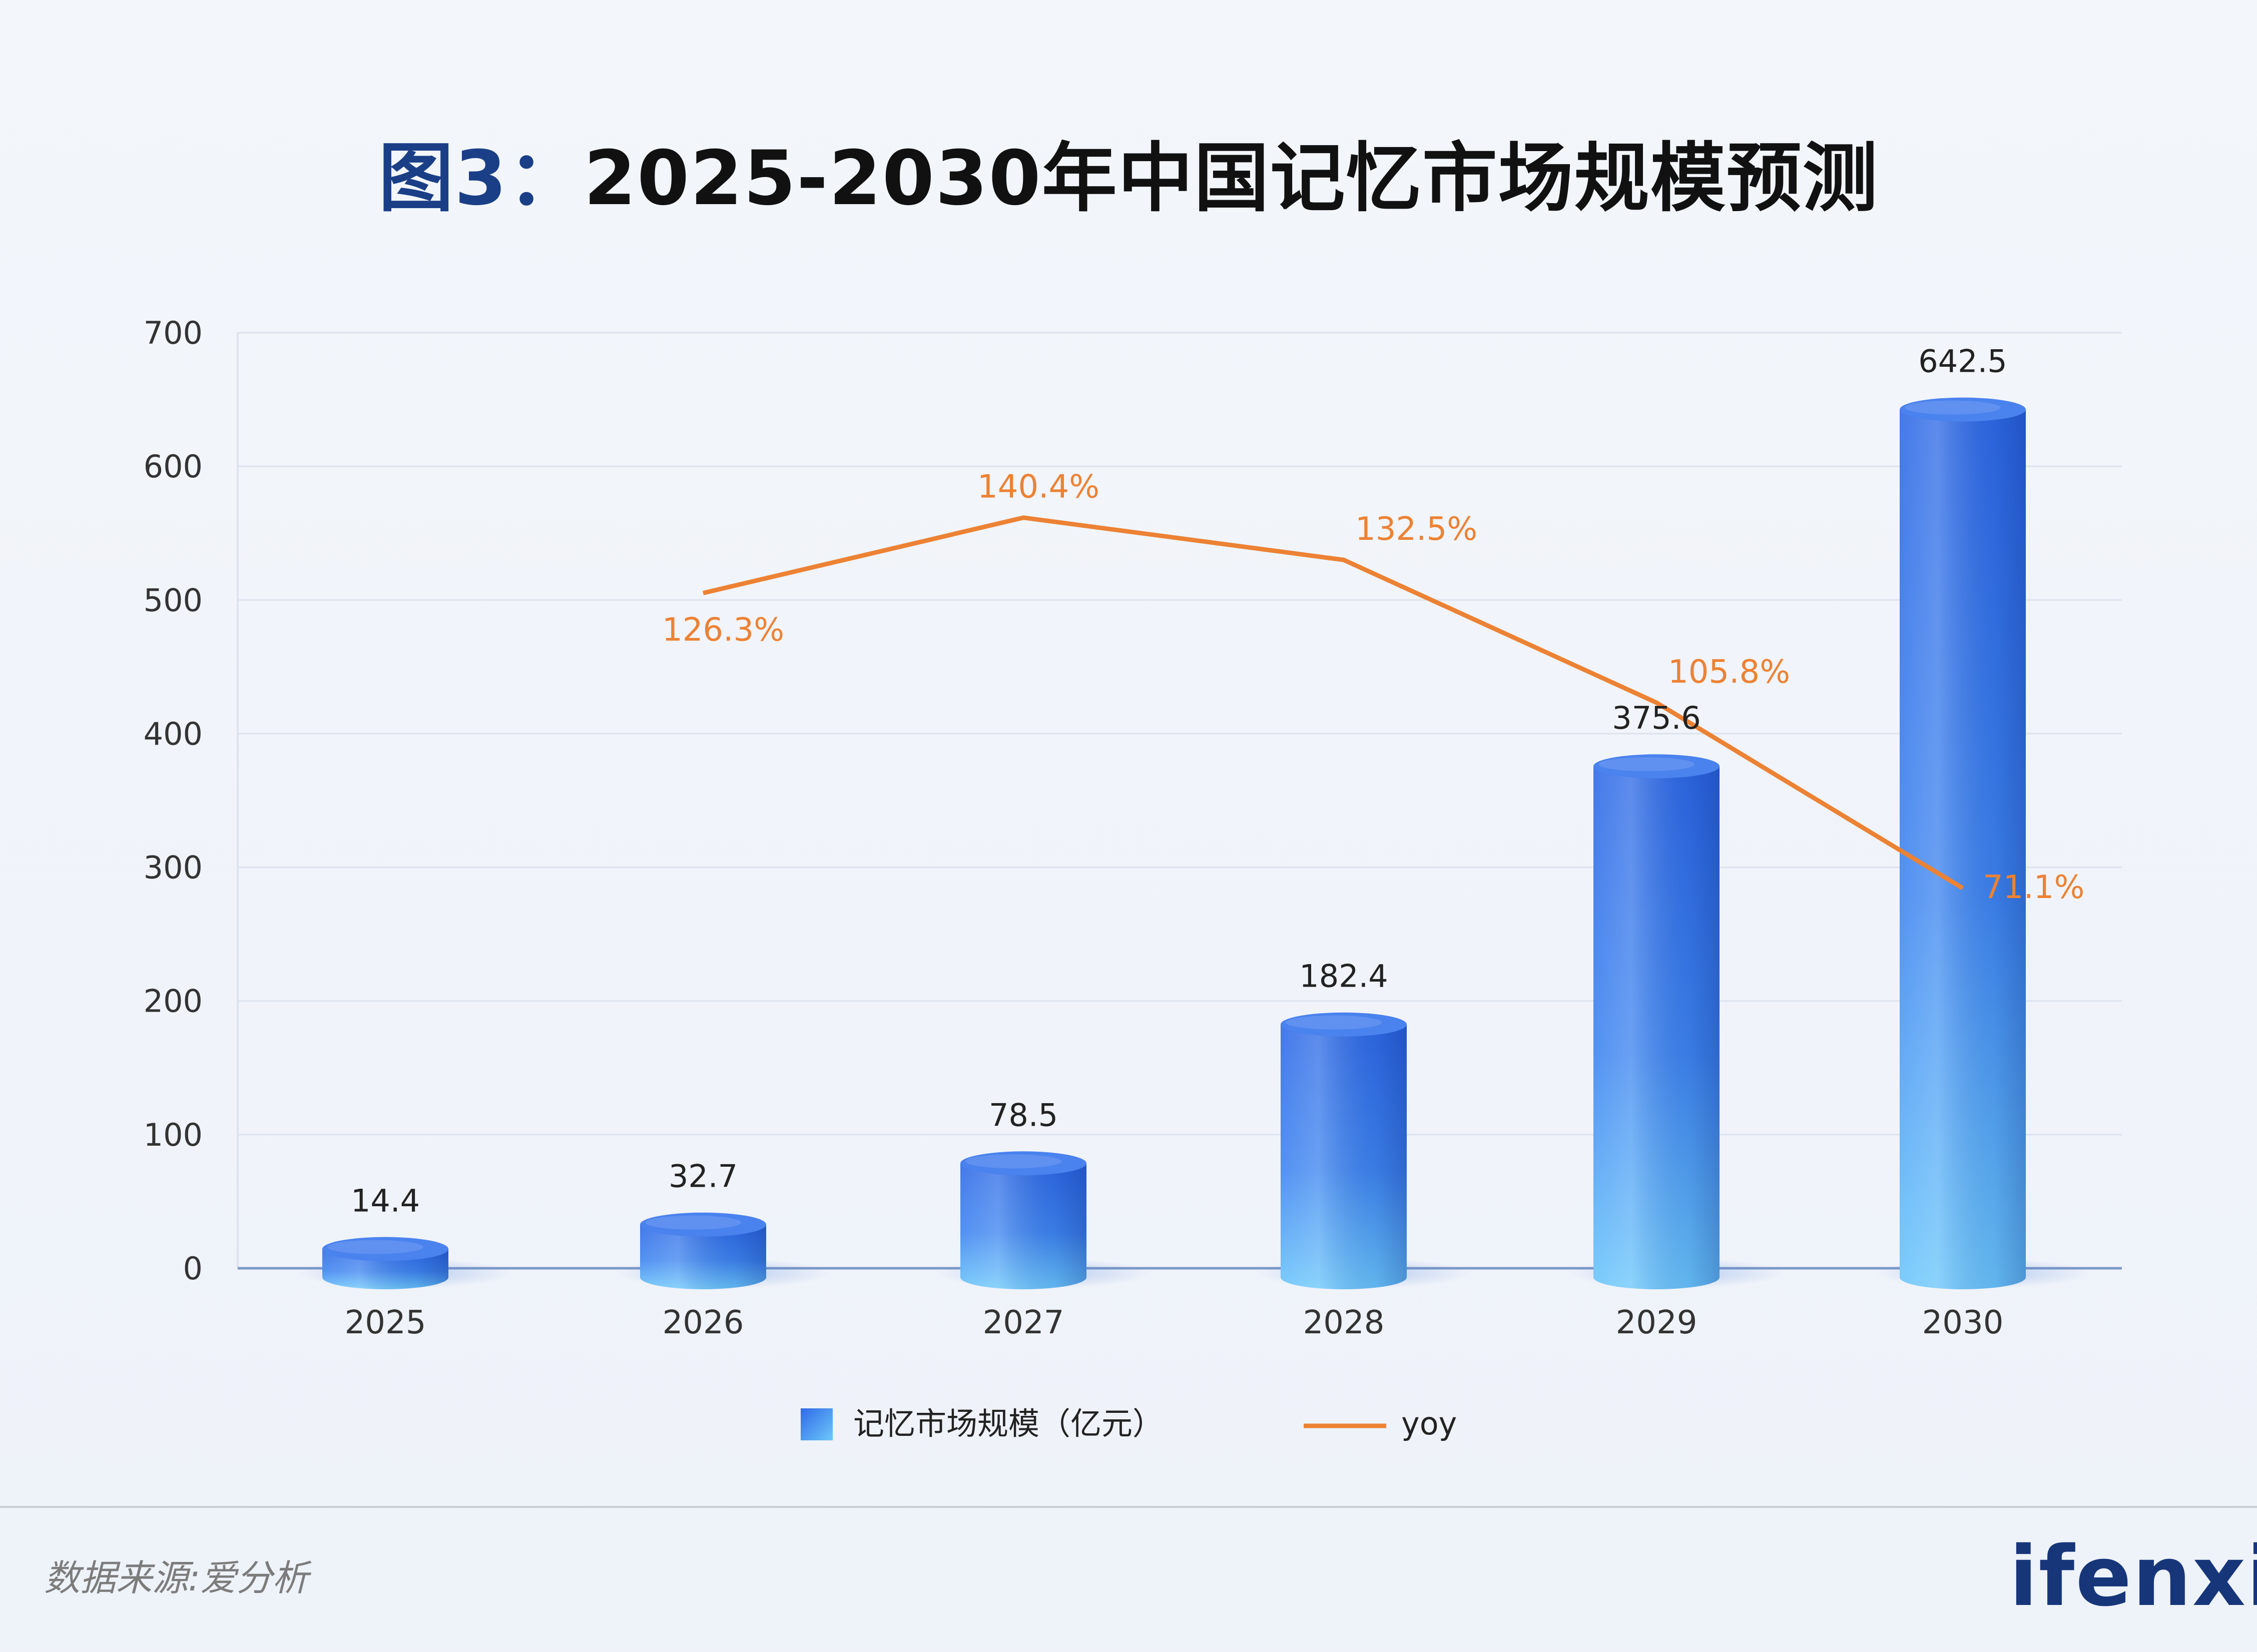  What do you see at coordinates (173, 333) in the screenshot?
I see `y-tick-label: 700` at bounding box center [173, 333].